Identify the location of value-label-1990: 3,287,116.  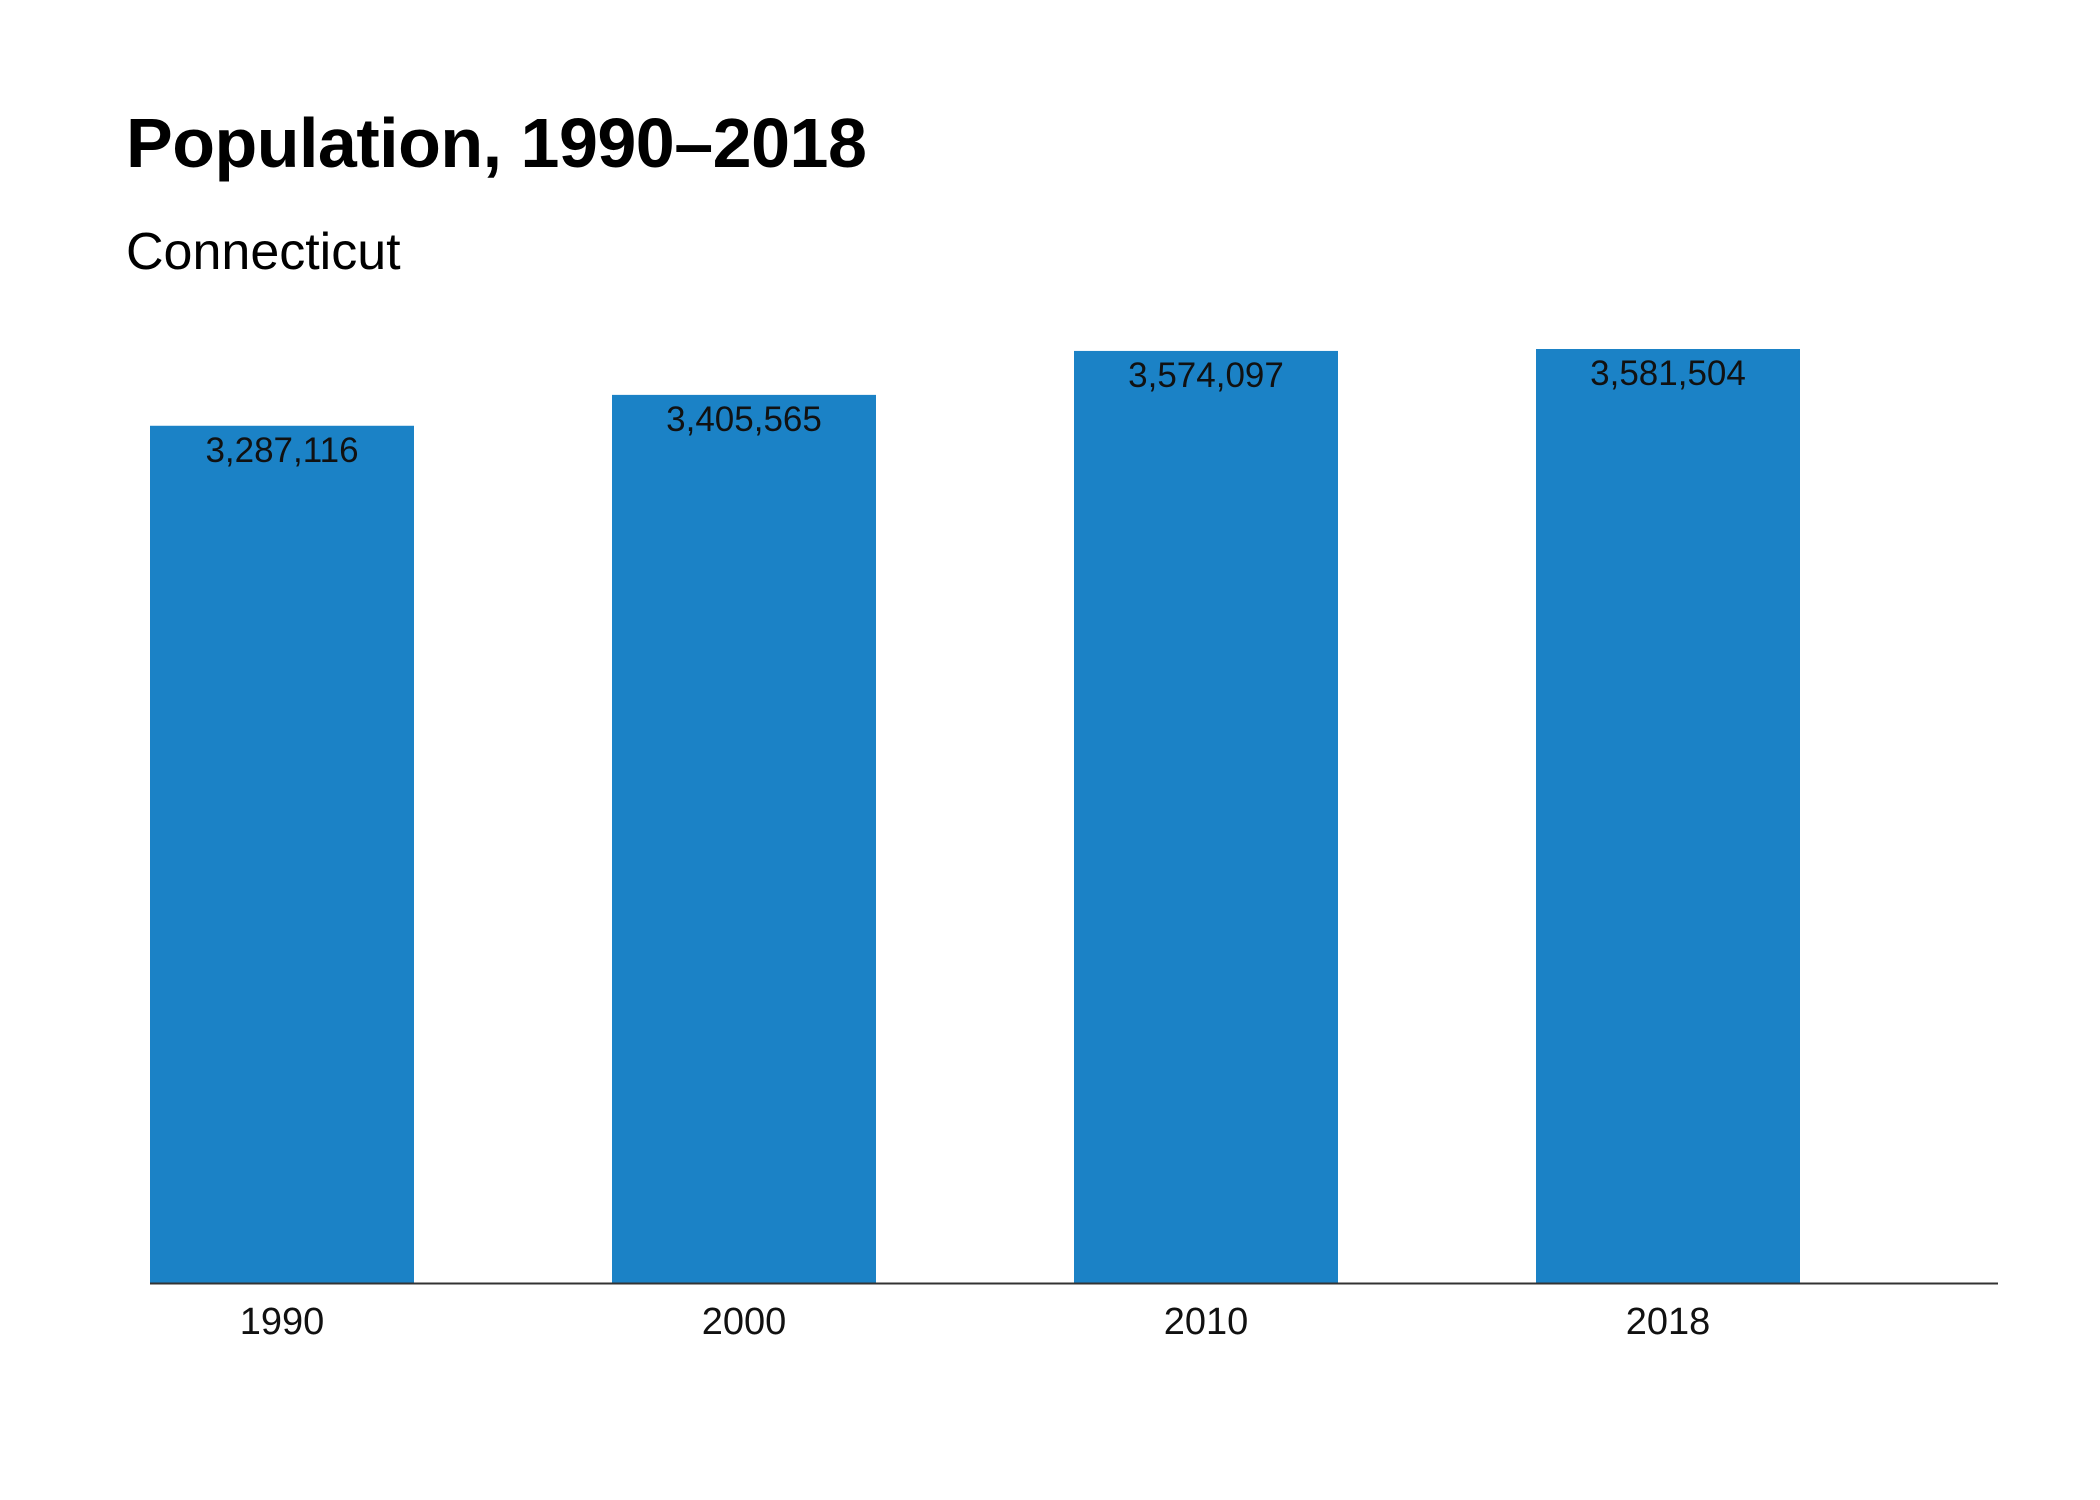
(281, 450).